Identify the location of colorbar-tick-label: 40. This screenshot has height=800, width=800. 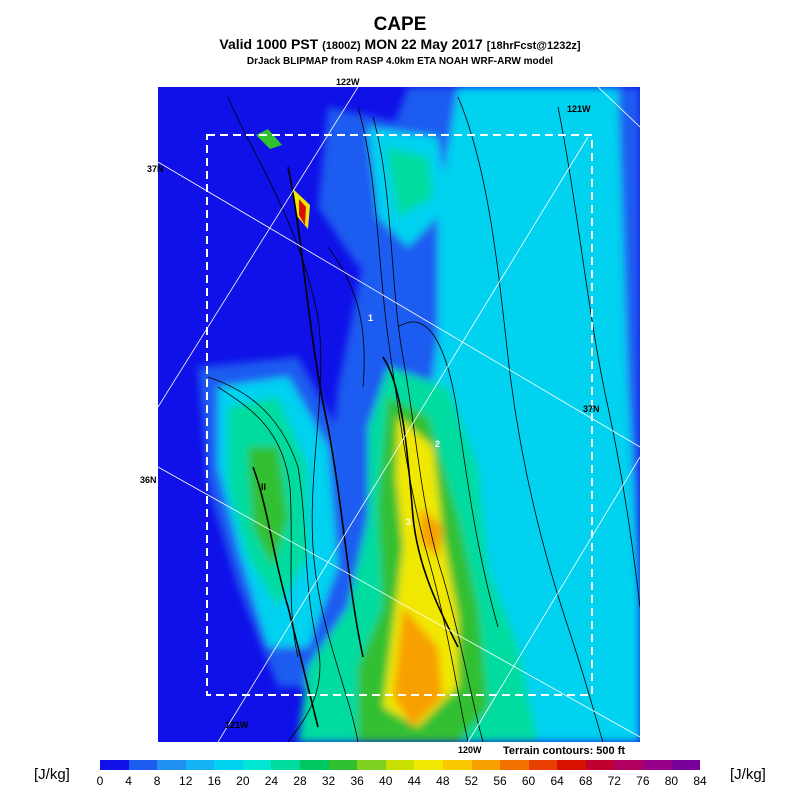
(386, 781).